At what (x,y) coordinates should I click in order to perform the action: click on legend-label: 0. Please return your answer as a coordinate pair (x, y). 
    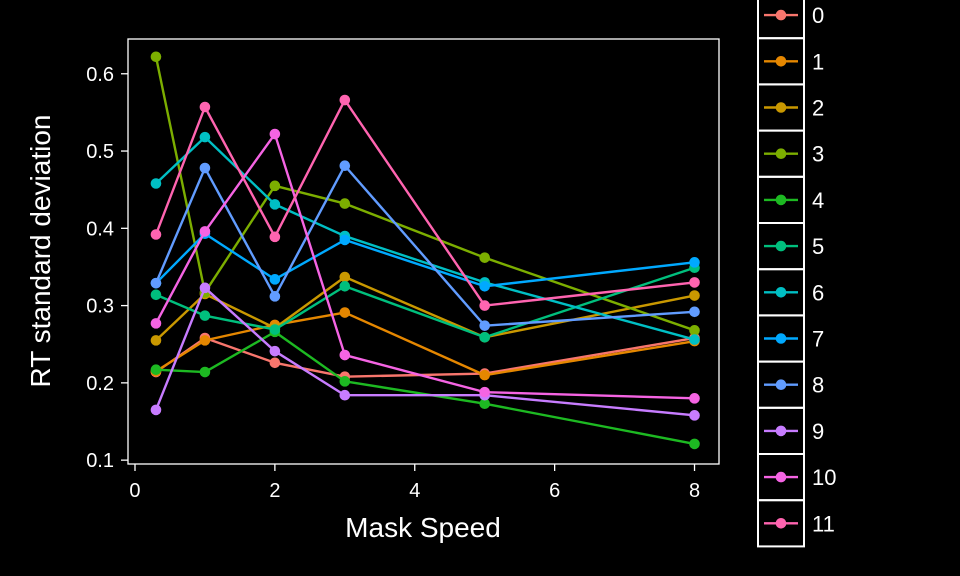
    Looking at the image, I should click on (818, 15).